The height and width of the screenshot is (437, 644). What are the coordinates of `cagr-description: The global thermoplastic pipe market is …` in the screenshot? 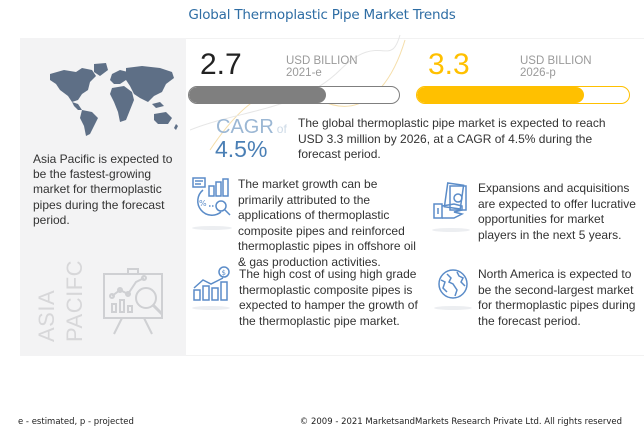 It's located at (452, 139).